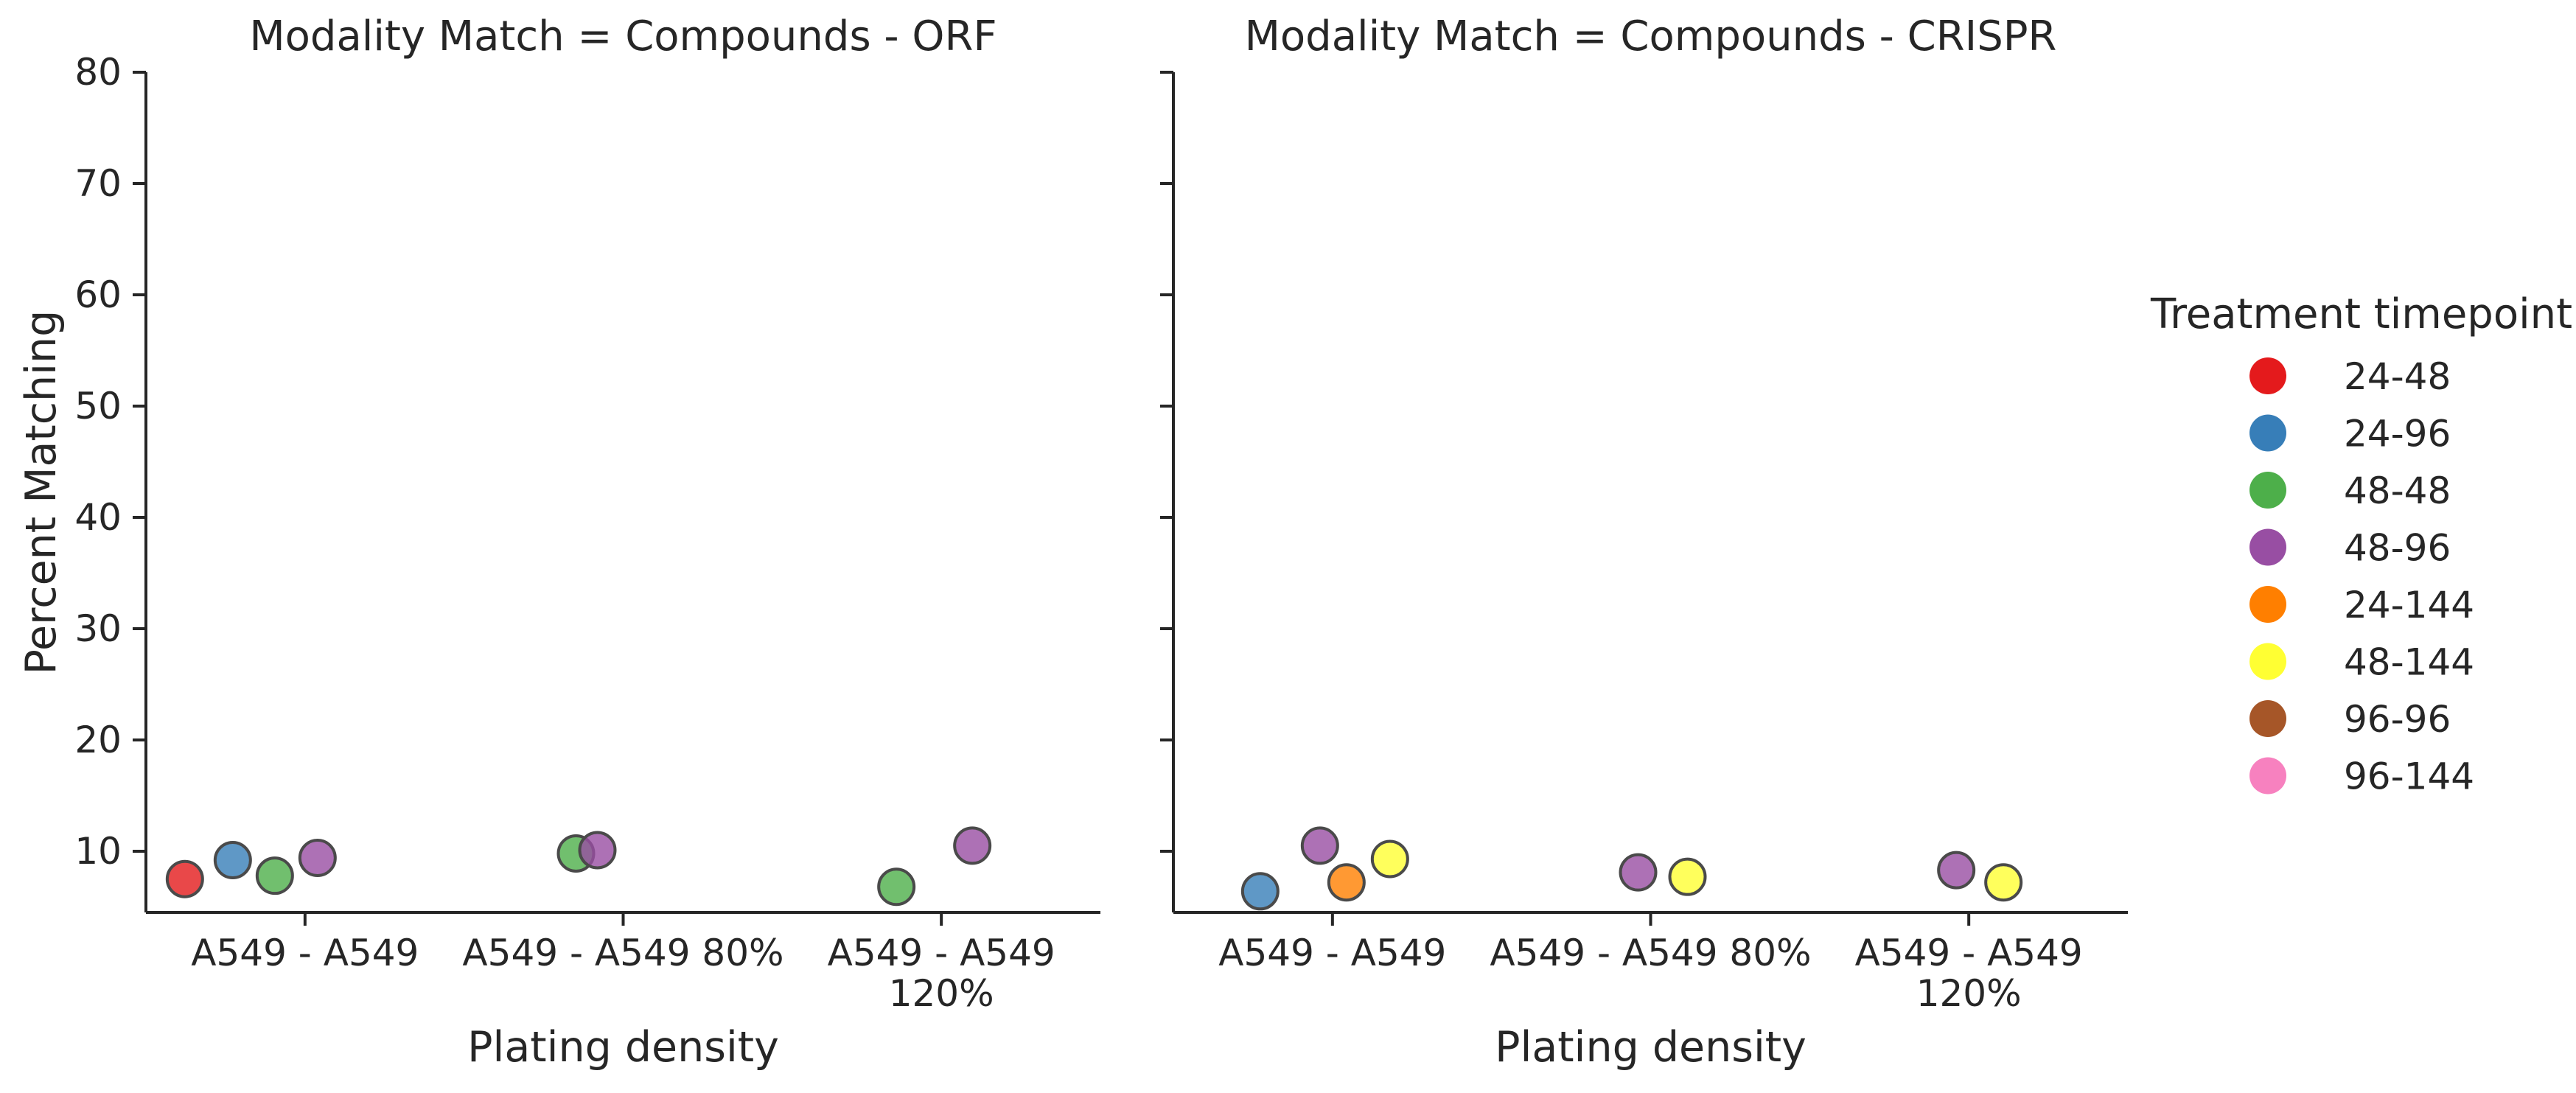 The height and width of the screenshot is (1093, 2576). I want to click on y-tick-label: 20, so click(98, 740).